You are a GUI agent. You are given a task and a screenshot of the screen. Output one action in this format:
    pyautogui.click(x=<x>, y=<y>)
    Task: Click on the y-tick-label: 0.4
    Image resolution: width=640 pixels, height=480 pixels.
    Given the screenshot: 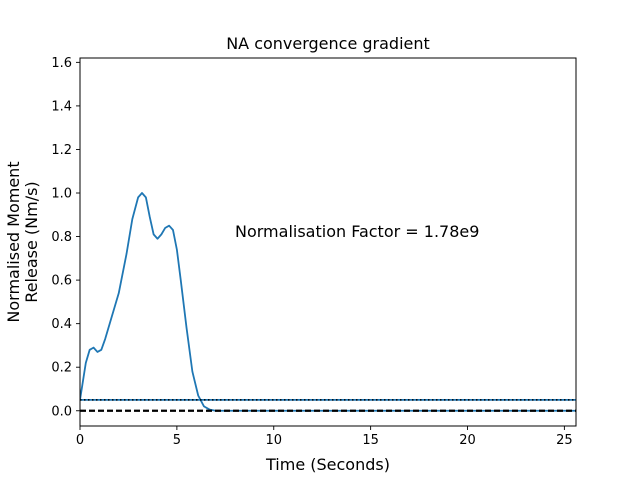 What is the action you would take?
    pyautogui.click(x=61, y=324)
    